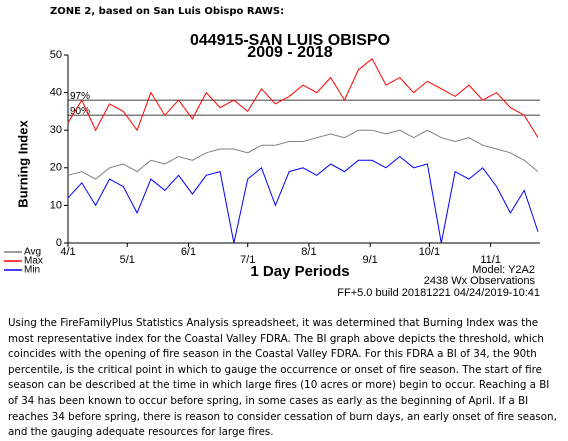 The height and width of the screenshot is (441, 568). I want to click on note: FF+5.0 build 20181221 04/24/2019-10:41, so click(438, 293).